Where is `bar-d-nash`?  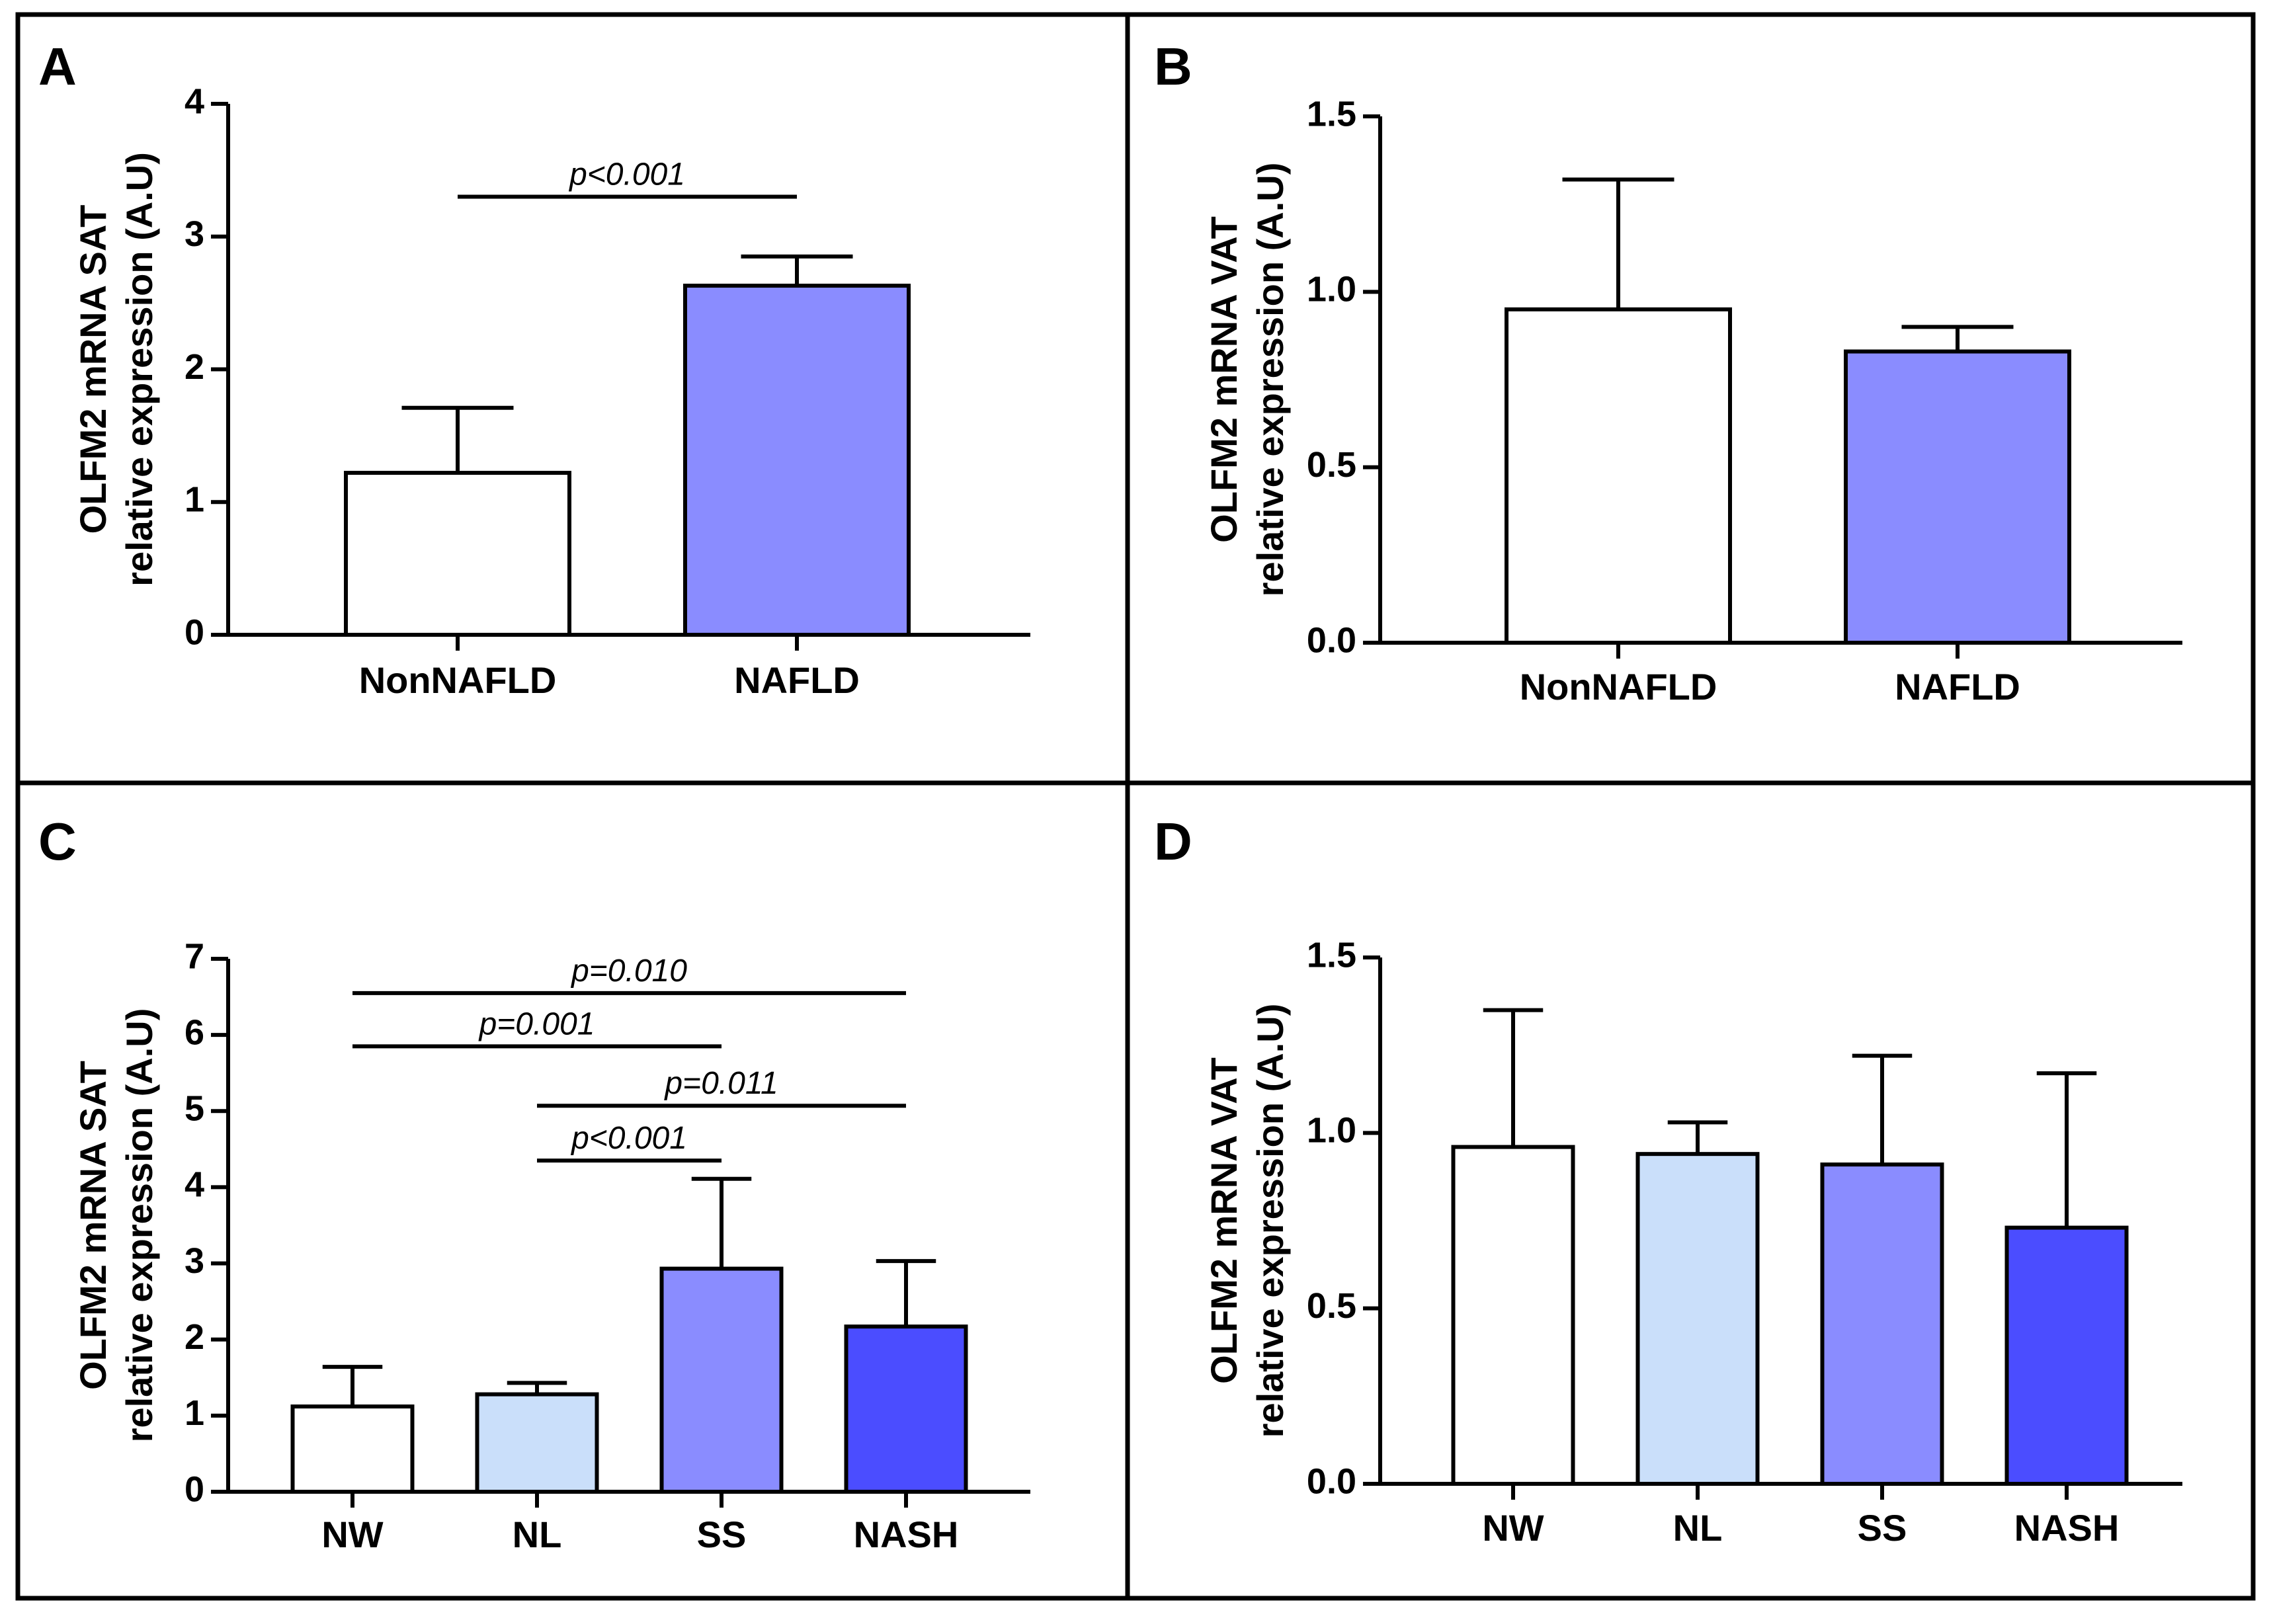
bar-d-nash is located at coordinates (2066, 1355).